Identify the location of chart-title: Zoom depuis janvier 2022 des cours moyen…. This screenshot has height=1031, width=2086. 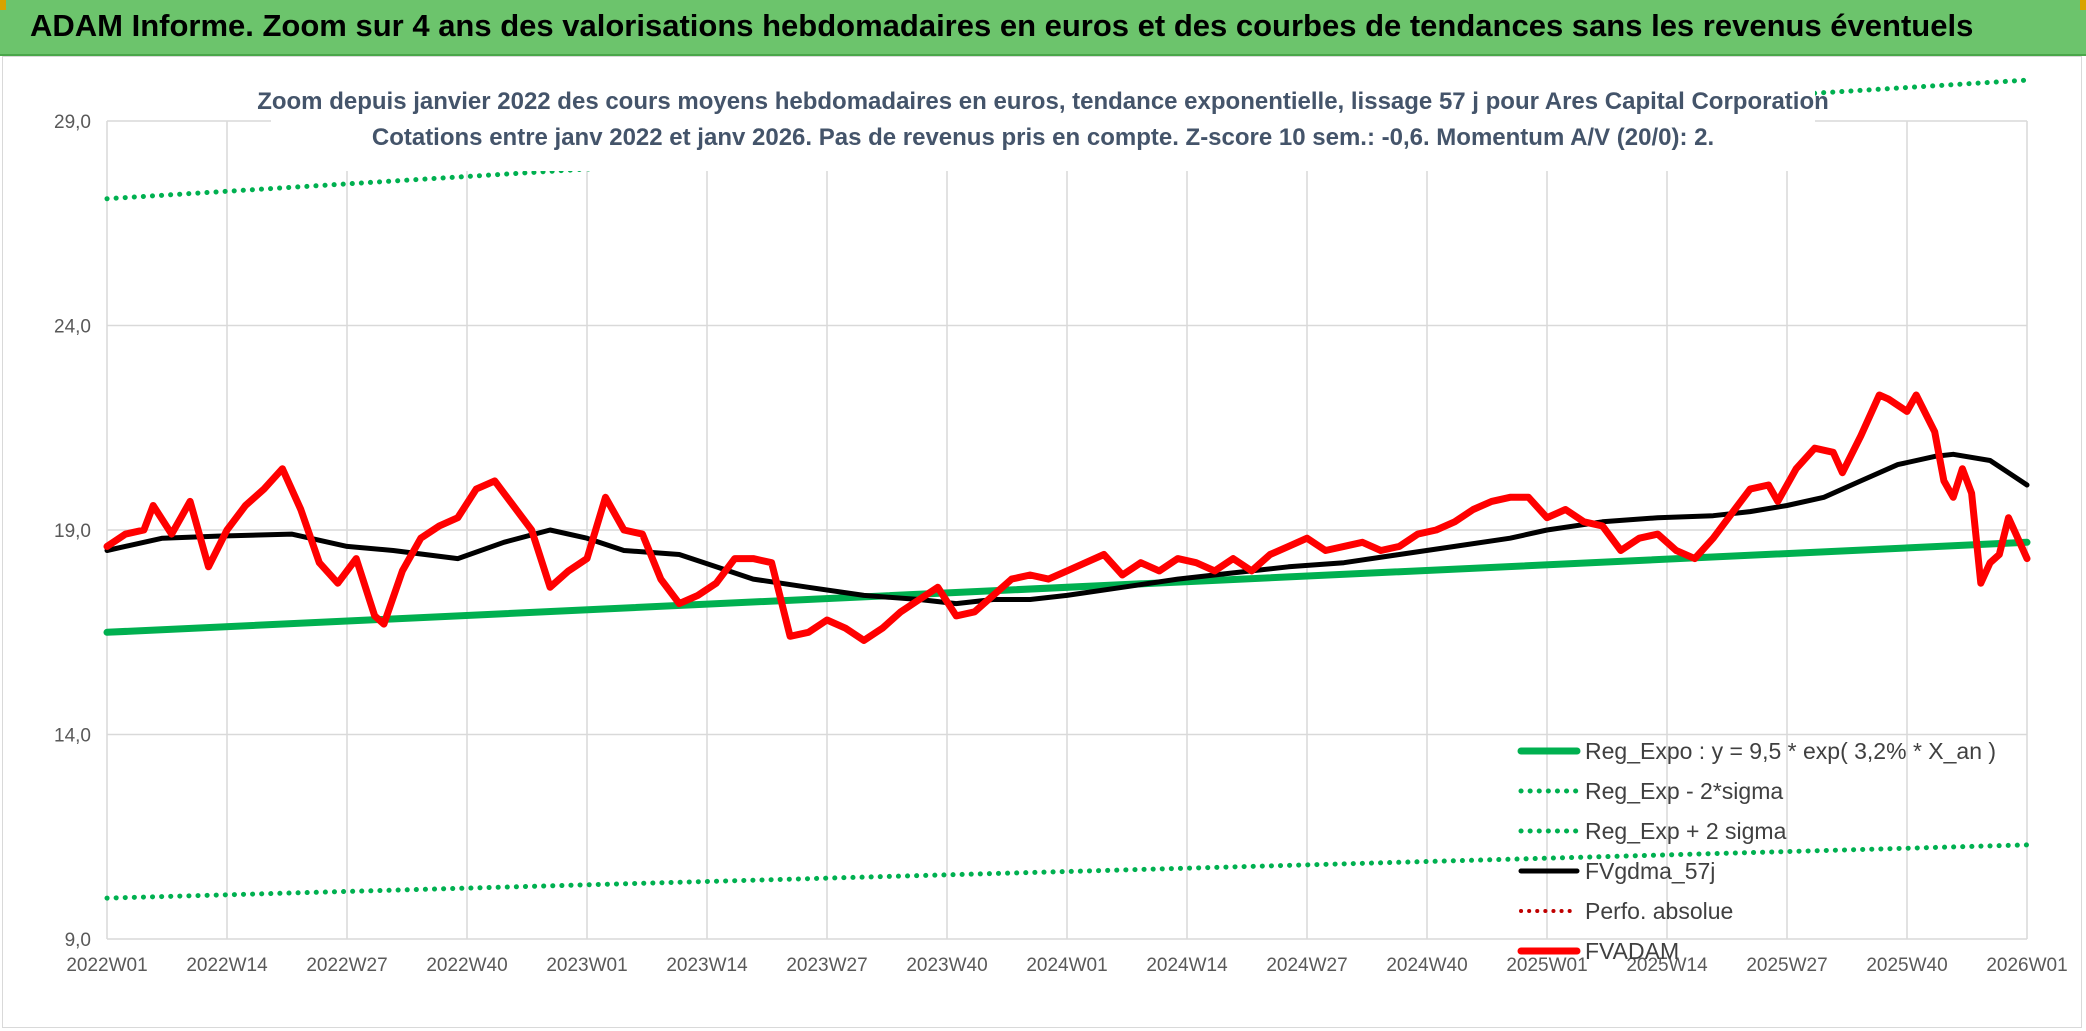
(1043, 101).